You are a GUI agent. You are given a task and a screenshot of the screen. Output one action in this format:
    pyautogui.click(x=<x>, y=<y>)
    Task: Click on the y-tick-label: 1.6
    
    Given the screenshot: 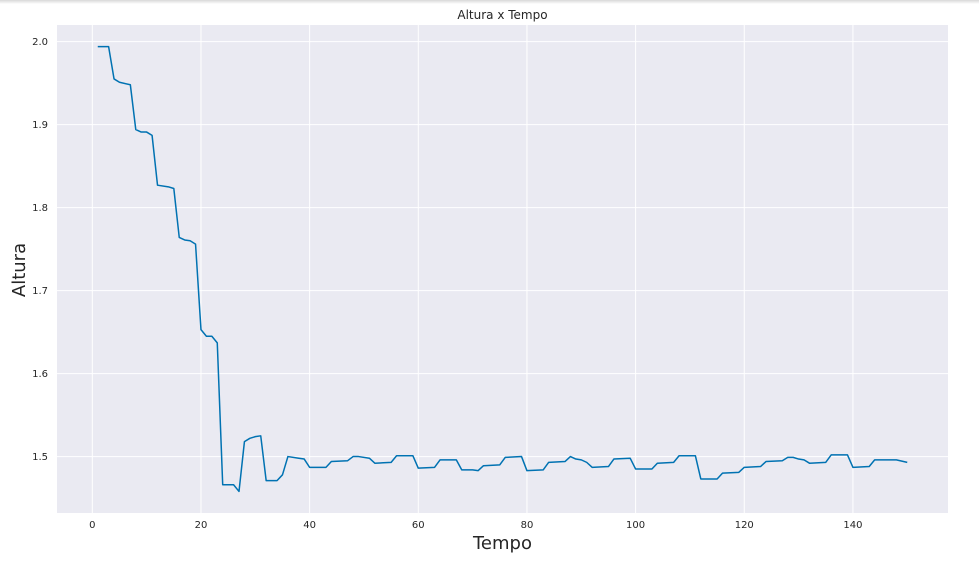 What is the action you would take?
    pyautogui.click(x=40, y=374)
    